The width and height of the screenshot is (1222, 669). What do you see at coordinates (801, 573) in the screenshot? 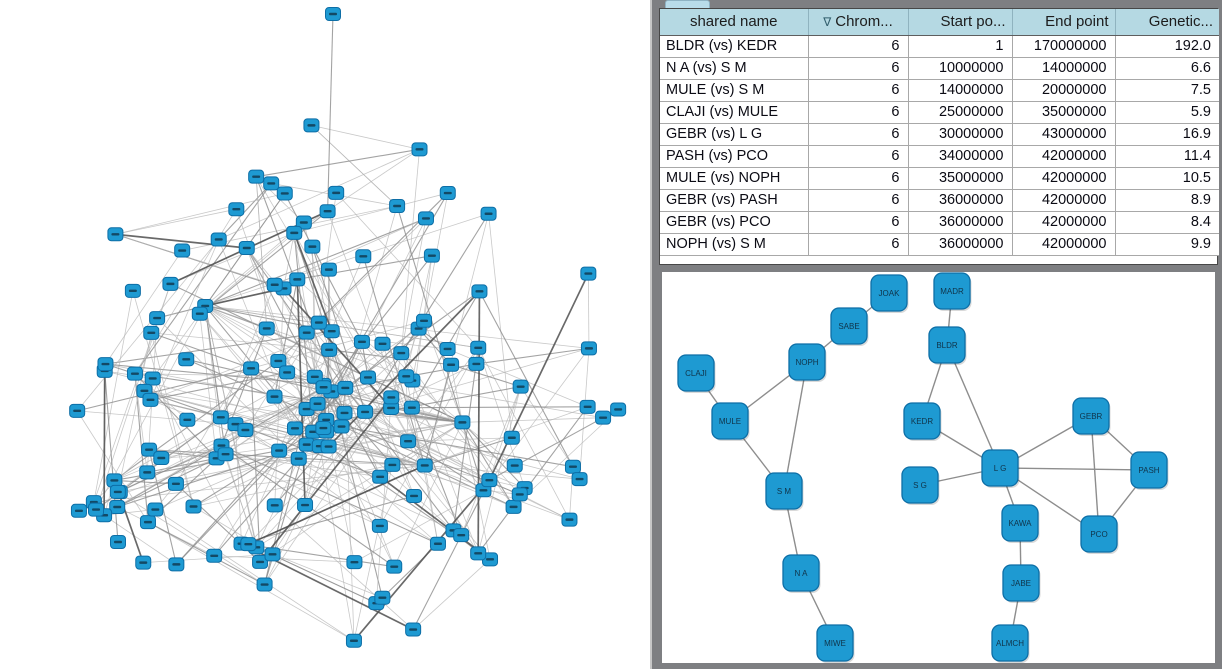
I see `network-node: N A` at bounding box center [801, 573].